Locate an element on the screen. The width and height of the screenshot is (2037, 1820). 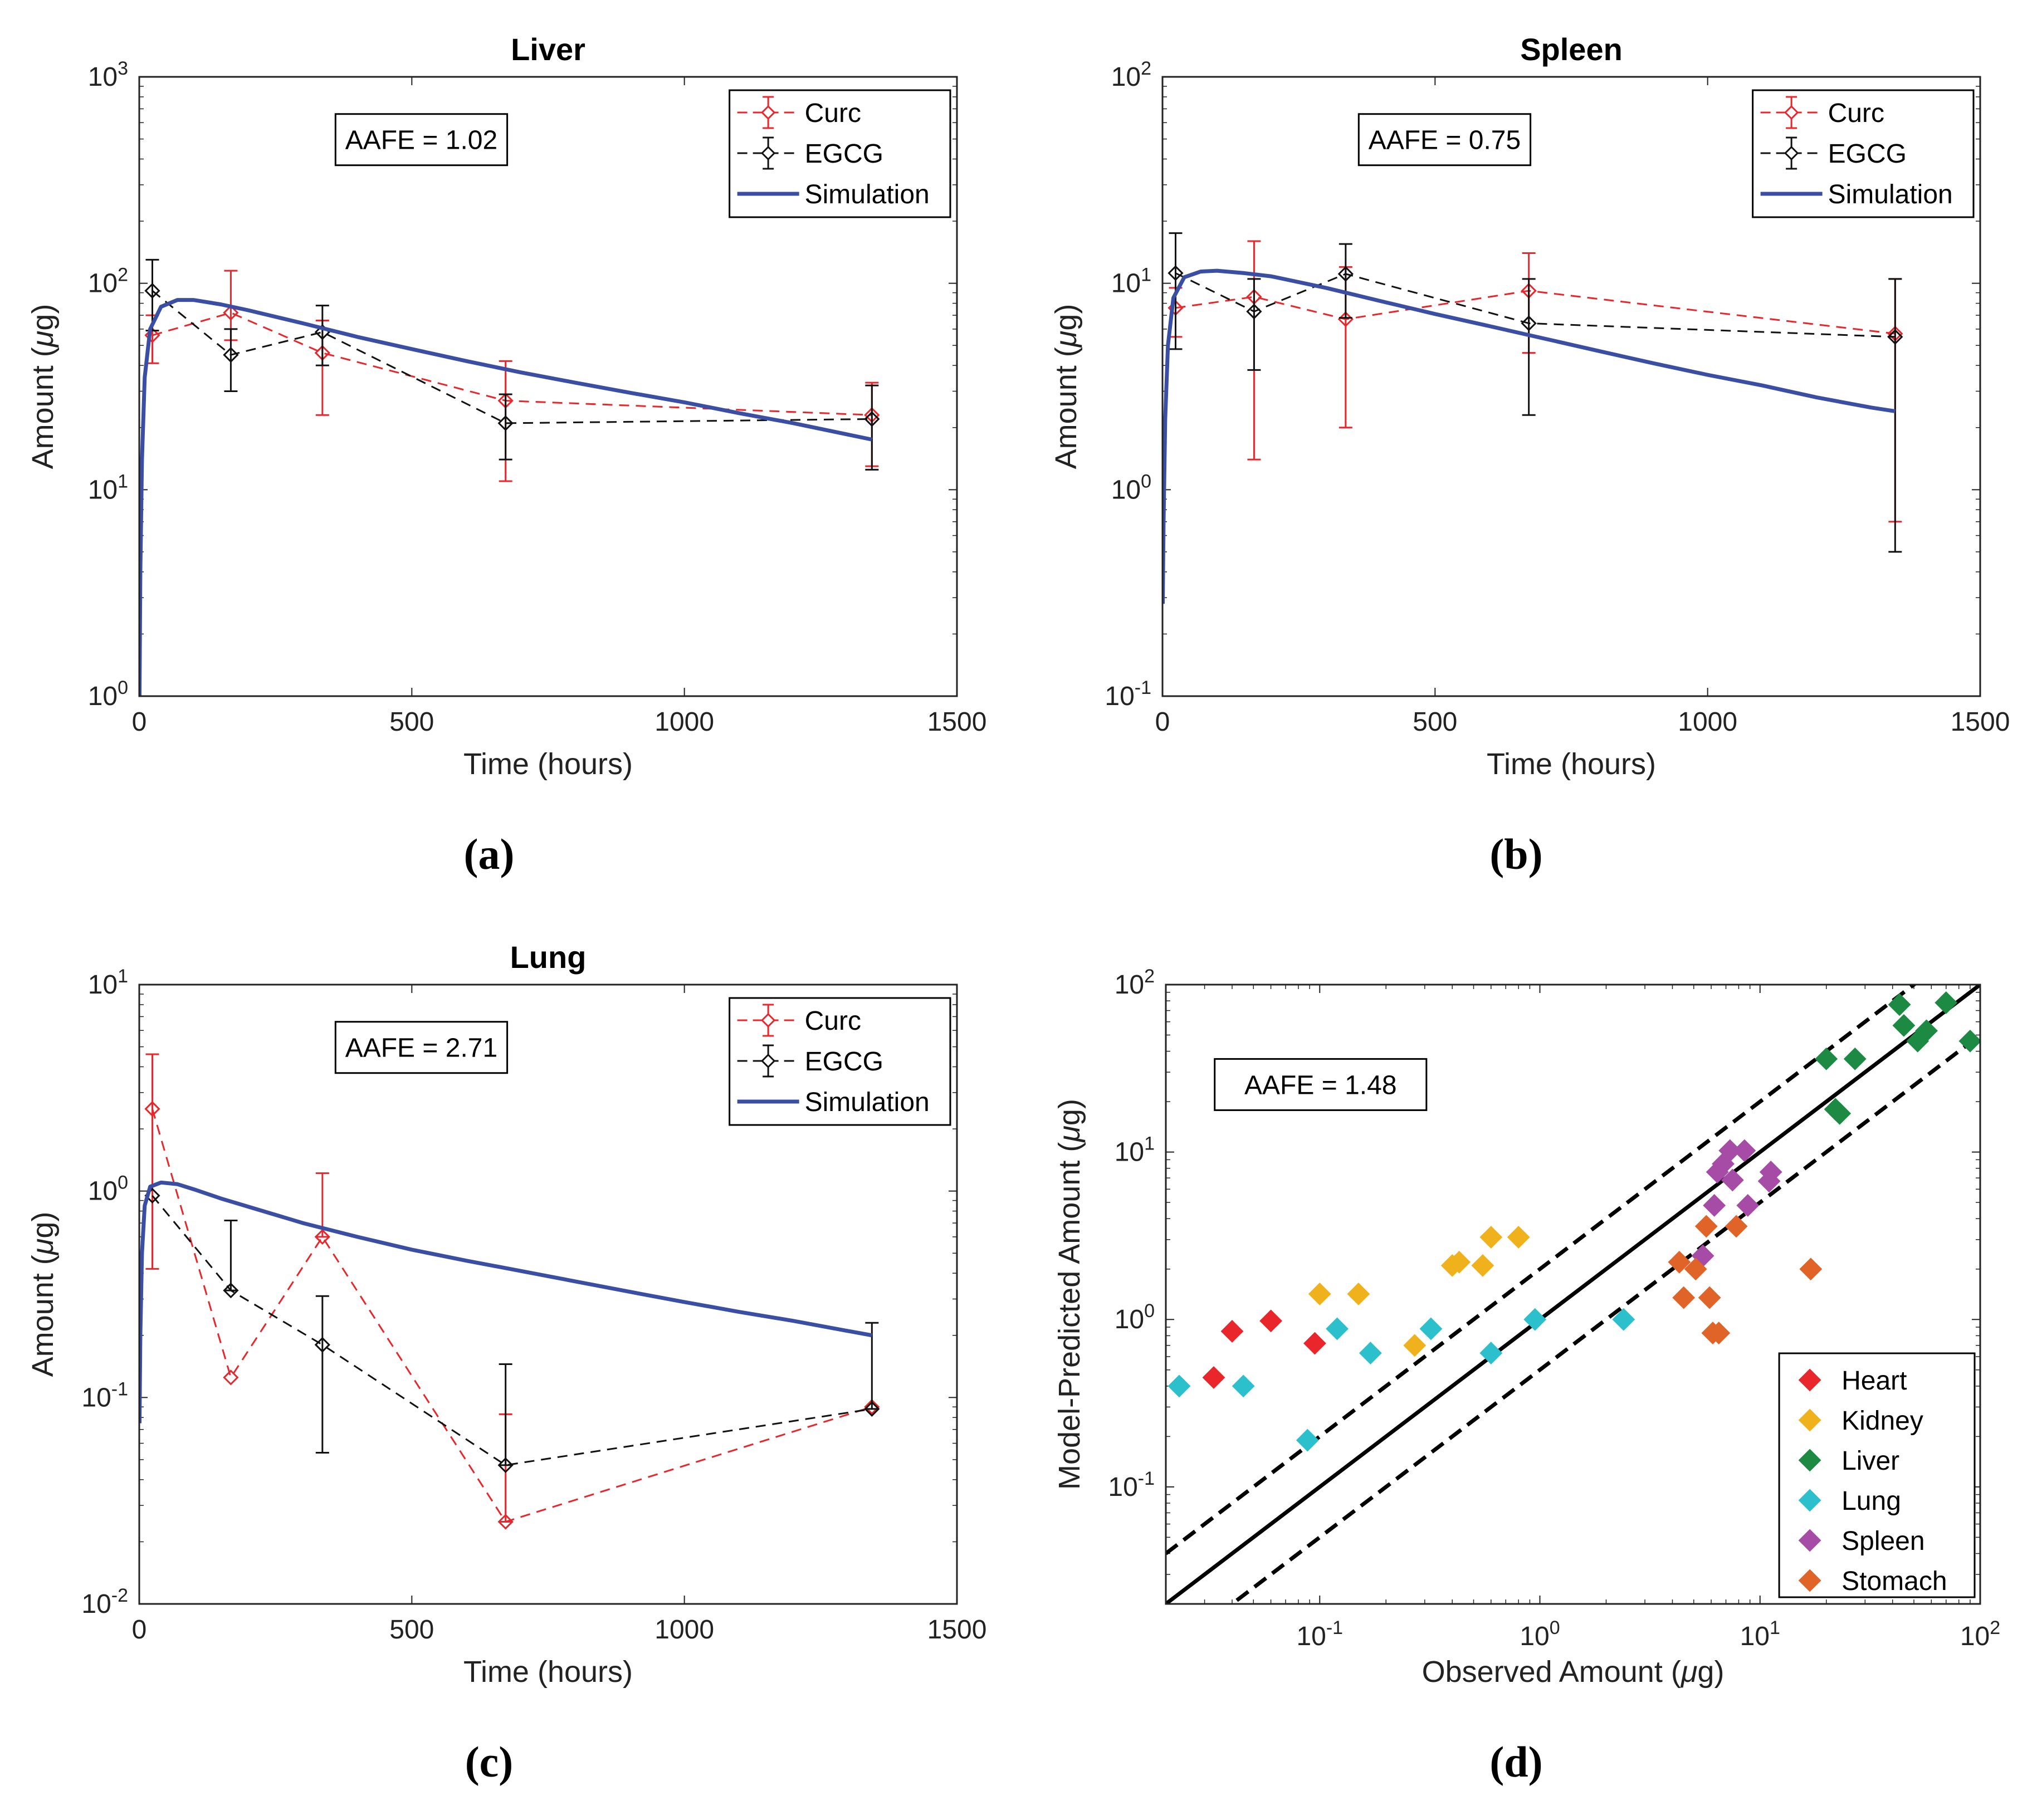
chart-d-panel-label: (d) is located at coordinates (1516, 1762).